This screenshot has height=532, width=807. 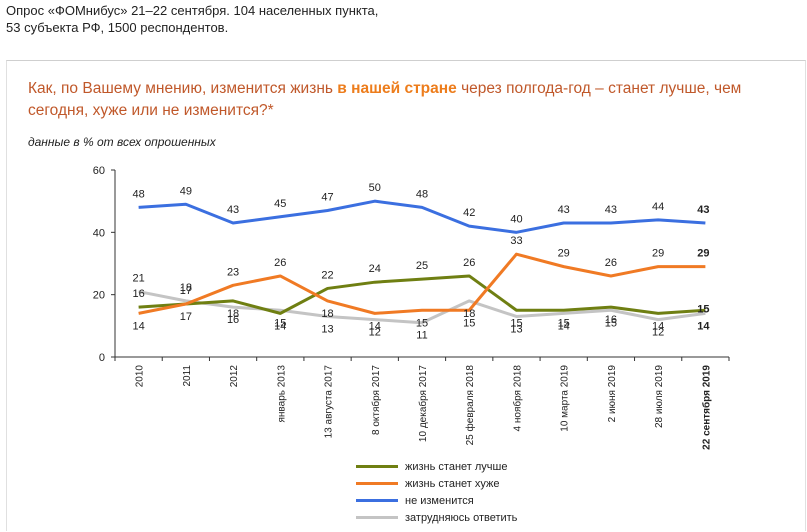 I want to click on data-label-better: 22, so click(x=327, y=275).